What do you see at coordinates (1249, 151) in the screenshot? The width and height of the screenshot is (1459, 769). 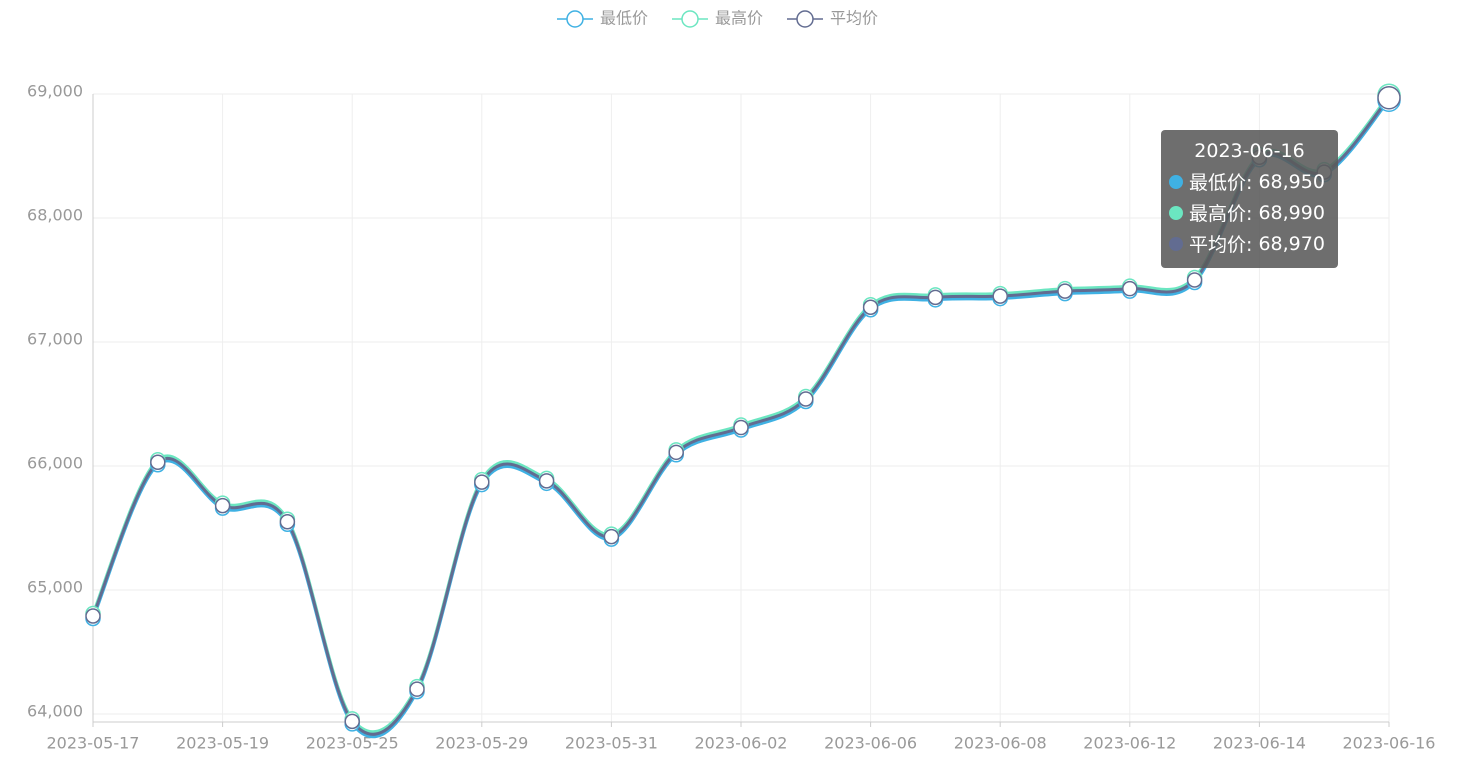 I see `tooltip-title: 2023-06-16` at bounding box center [1249, 151].